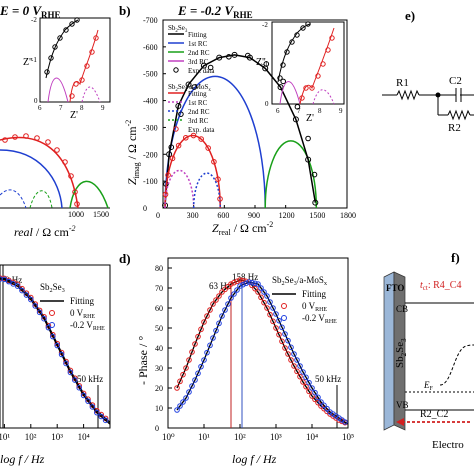  What do you see at coordinates (89, 194) in the screenshot?
I see `panel-a-rc-green` at bounding box center [89, 194].